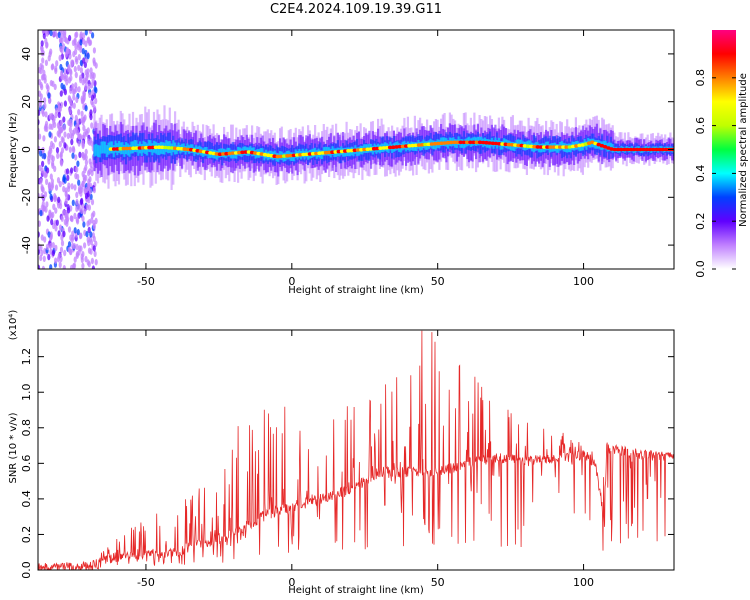 Image resolution: width=750 pixels, height=600 pixels. I want to click on tick-label: -50, so click(146, 281).